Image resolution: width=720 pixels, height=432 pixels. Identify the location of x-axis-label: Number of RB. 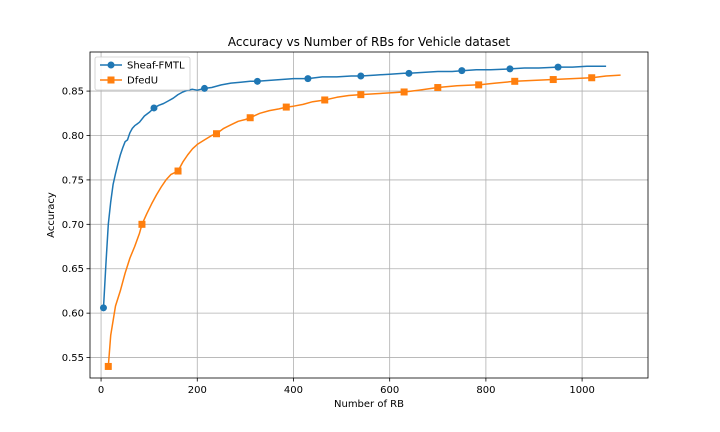
(369, 404).